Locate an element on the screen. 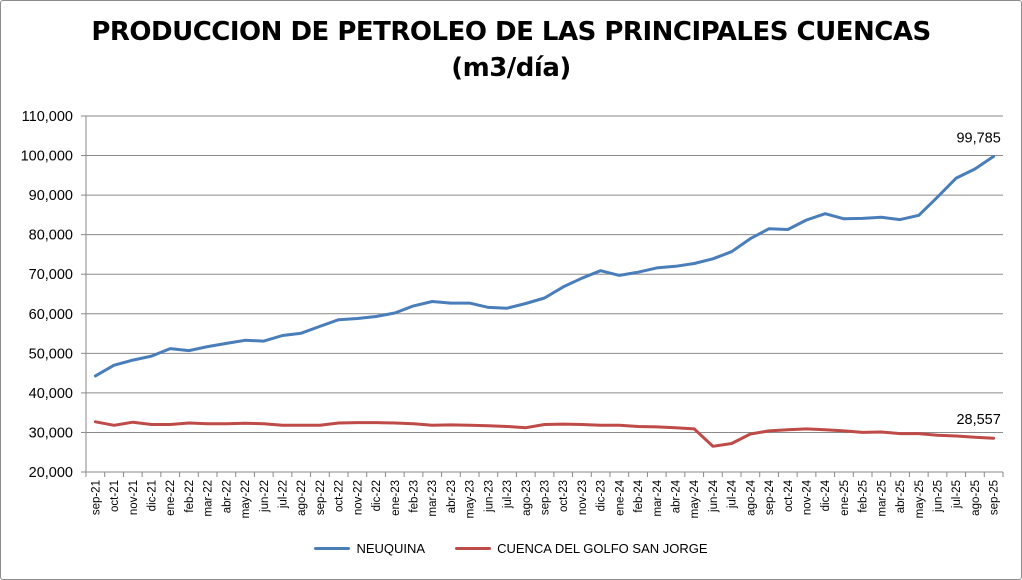 The width and height of the screenshot is (1022, 580). x-tick-label: ene-22 is located at coordinates (171, 498).